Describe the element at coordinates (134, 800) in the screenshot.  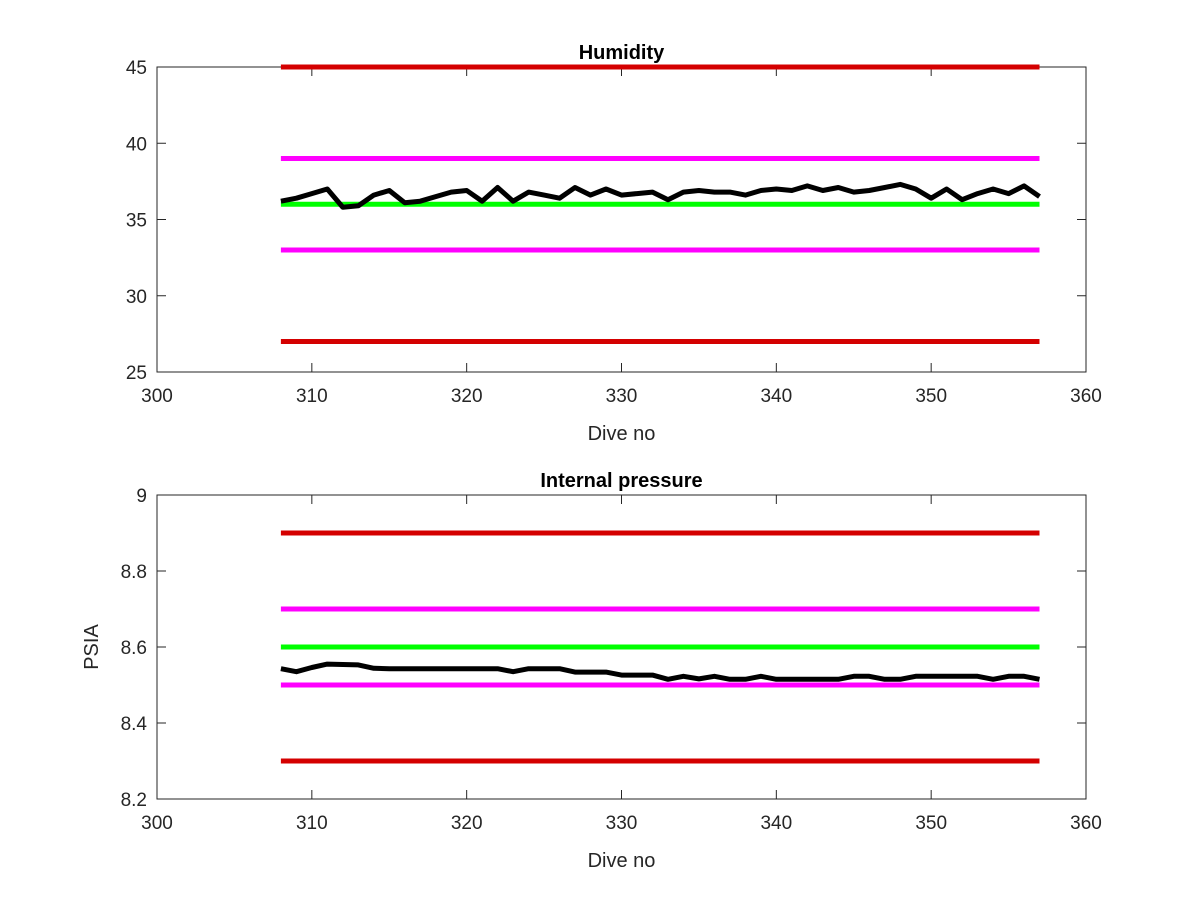
I see `chart-2-y-tick-label: 8.2` at that location.